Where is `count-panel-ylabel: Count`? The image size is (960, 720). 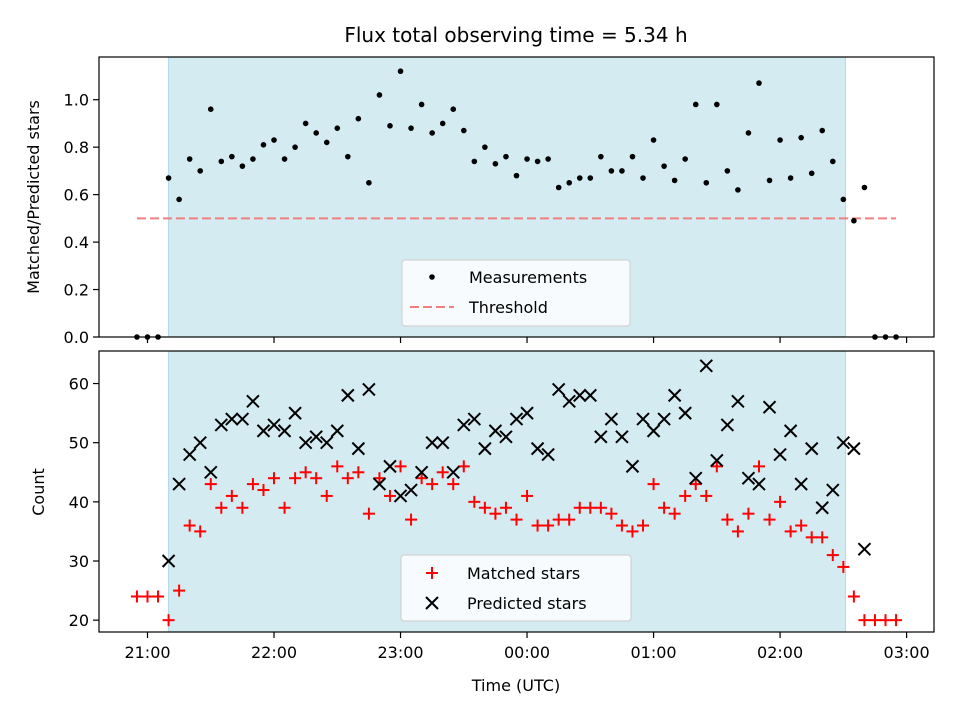
count-panel-ylabel: Count is located at coordinates (38, 492).